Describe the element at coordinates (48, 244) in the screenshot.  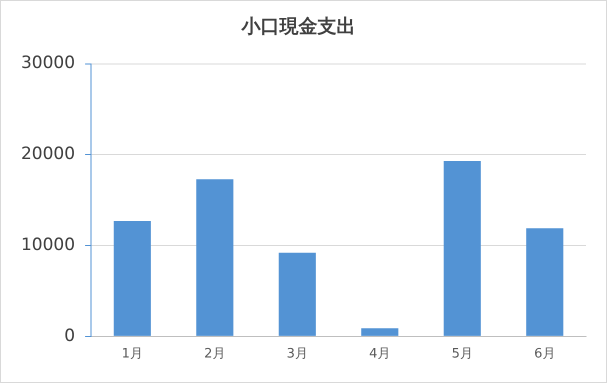
I see `y-tick-label: 10000` at that location.